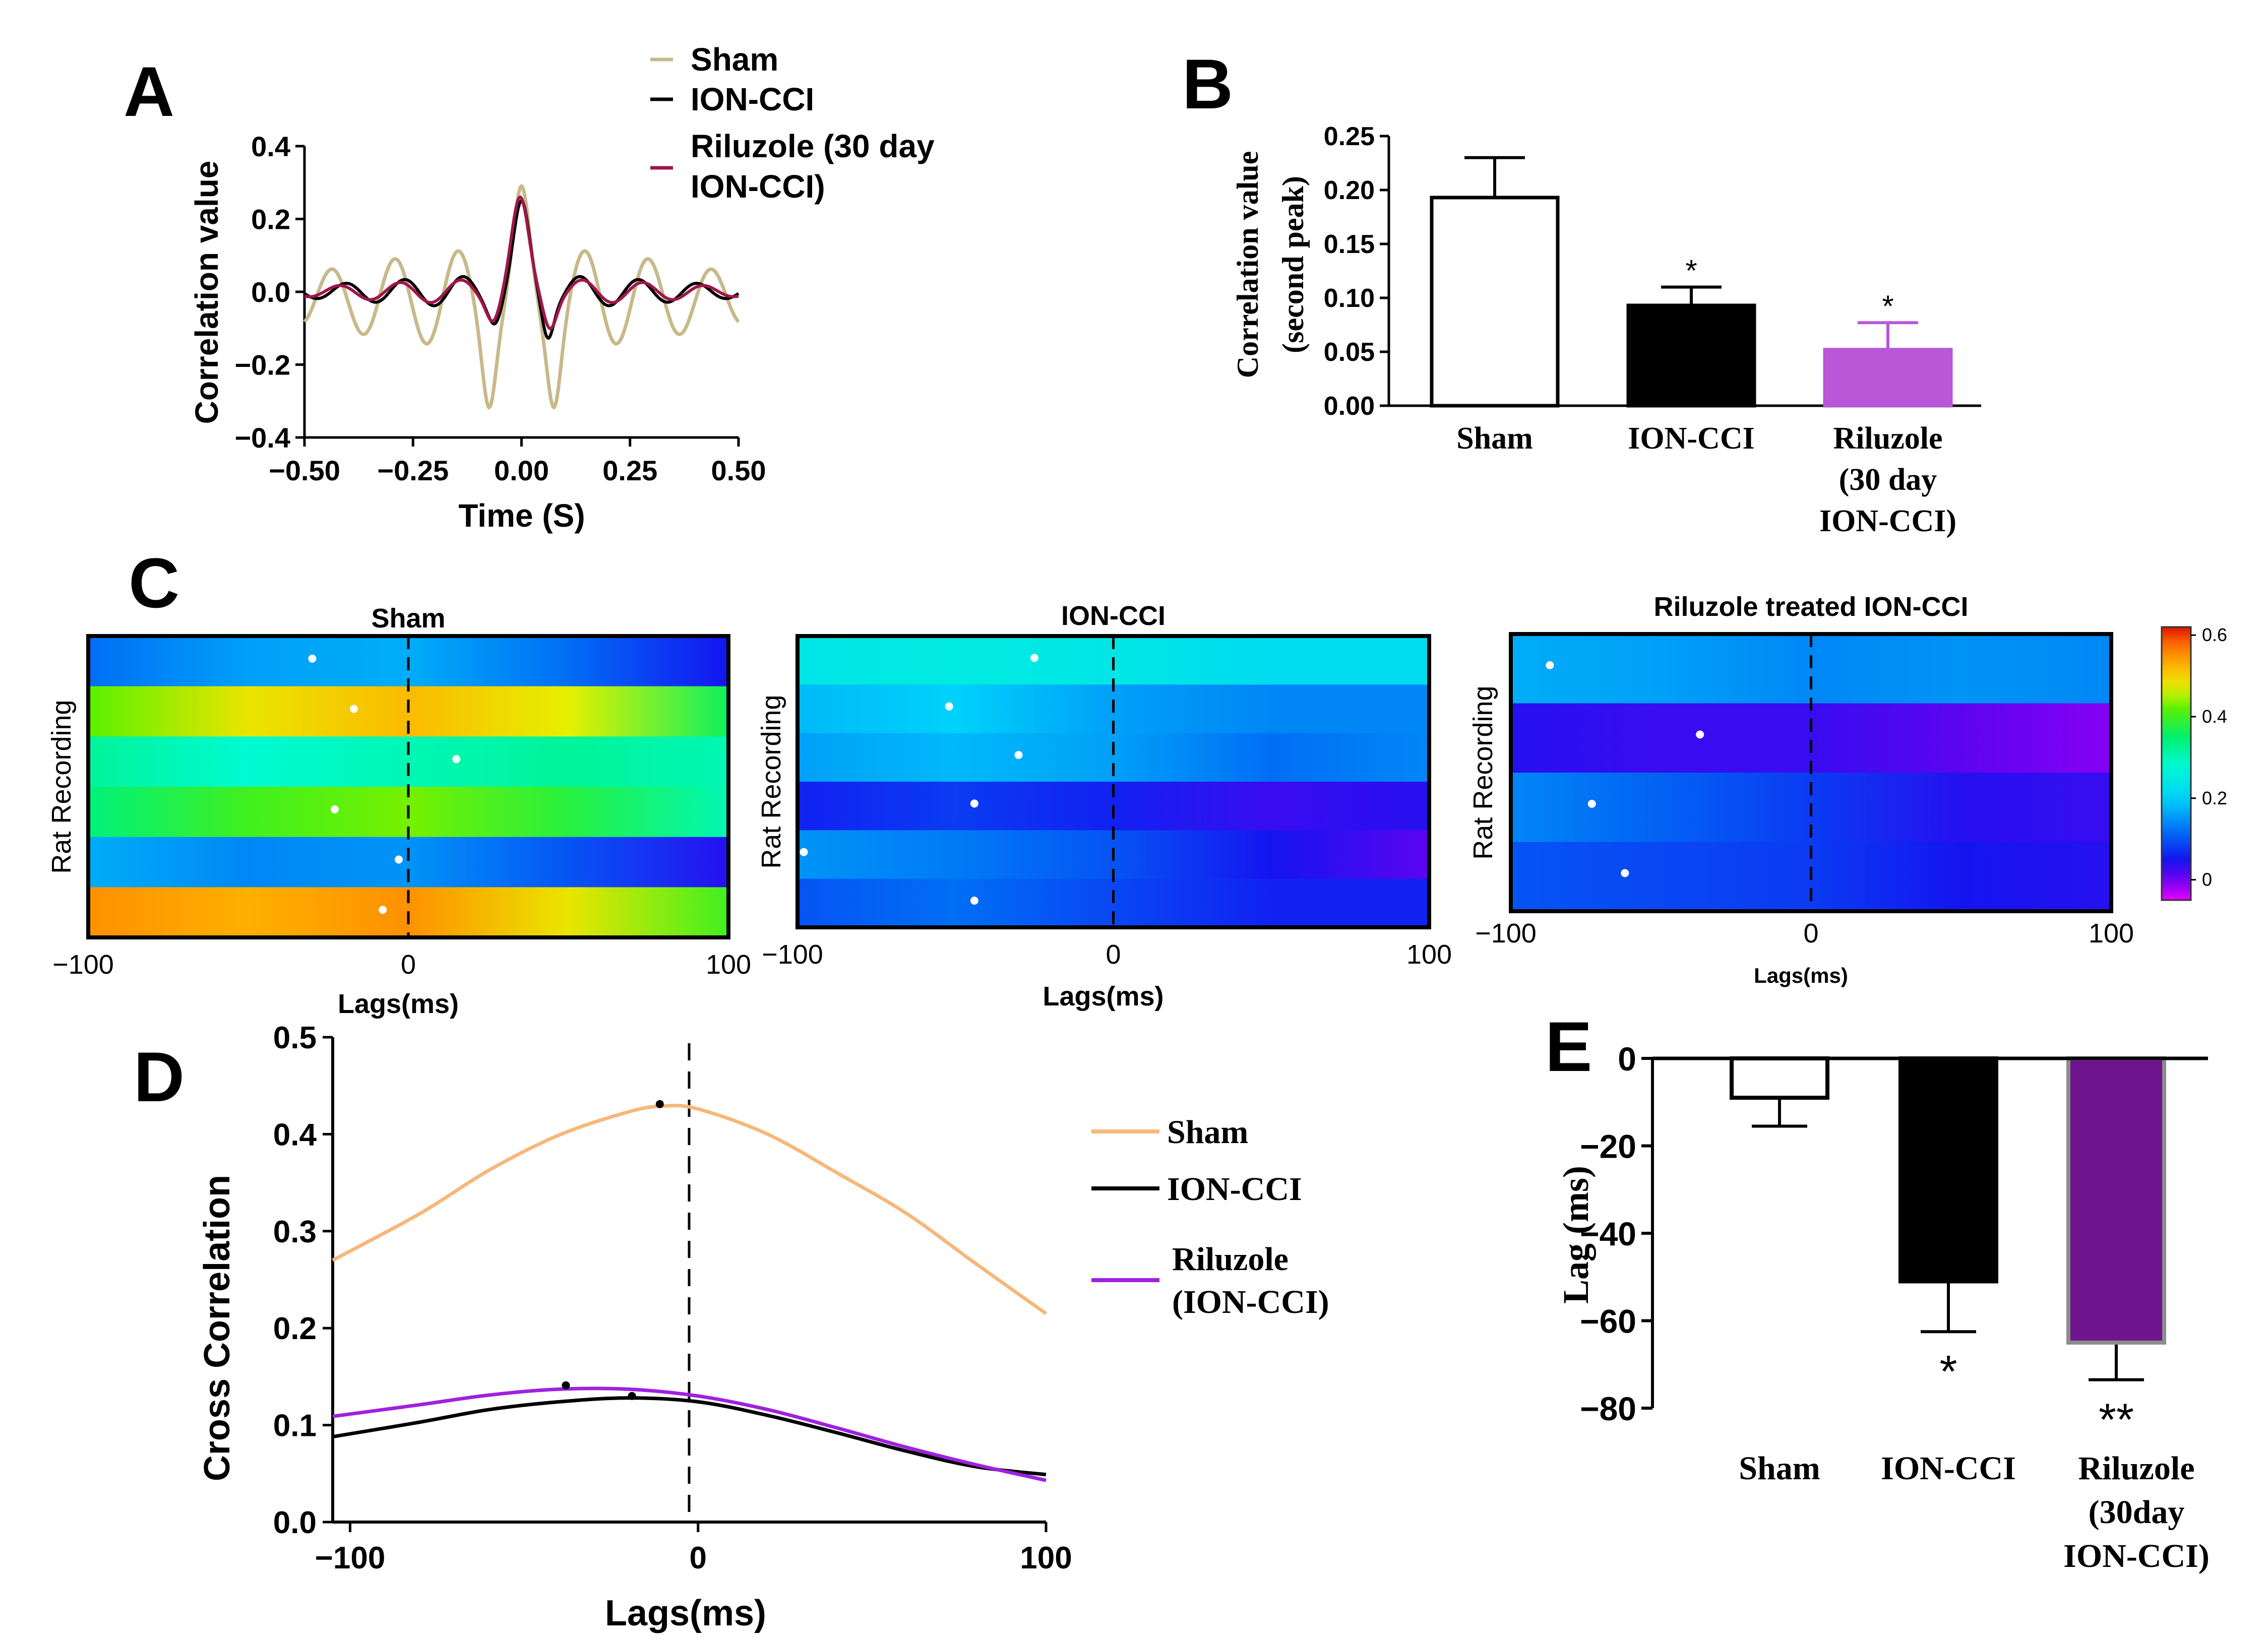 This screenshot has width=2268, height=1641. What do you see at coordinates (521, 515) in the screenshot?
I see `panel-a-x-label: Time (S)` at bounding box center [521, 515].